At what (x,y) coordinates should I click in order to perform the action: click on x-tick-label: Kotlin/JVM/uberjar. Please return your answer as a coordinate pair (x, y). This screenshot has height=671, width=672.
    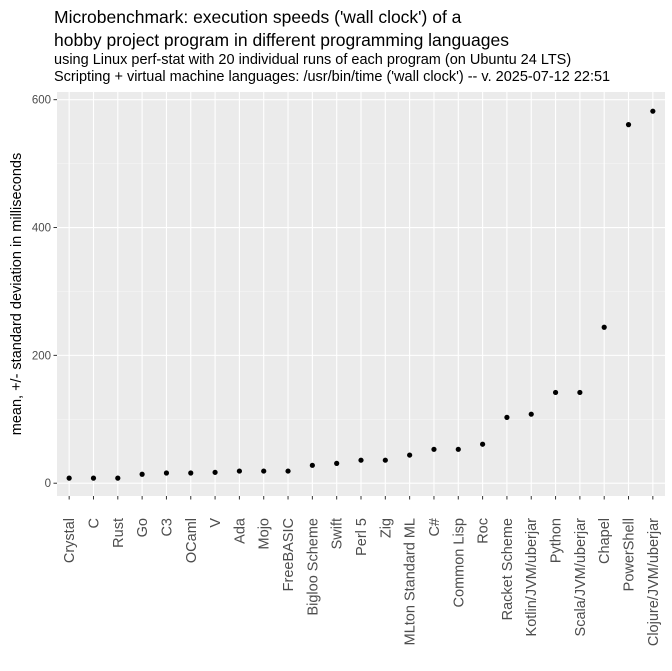
    Looking at the image, I should click on (532, 577).